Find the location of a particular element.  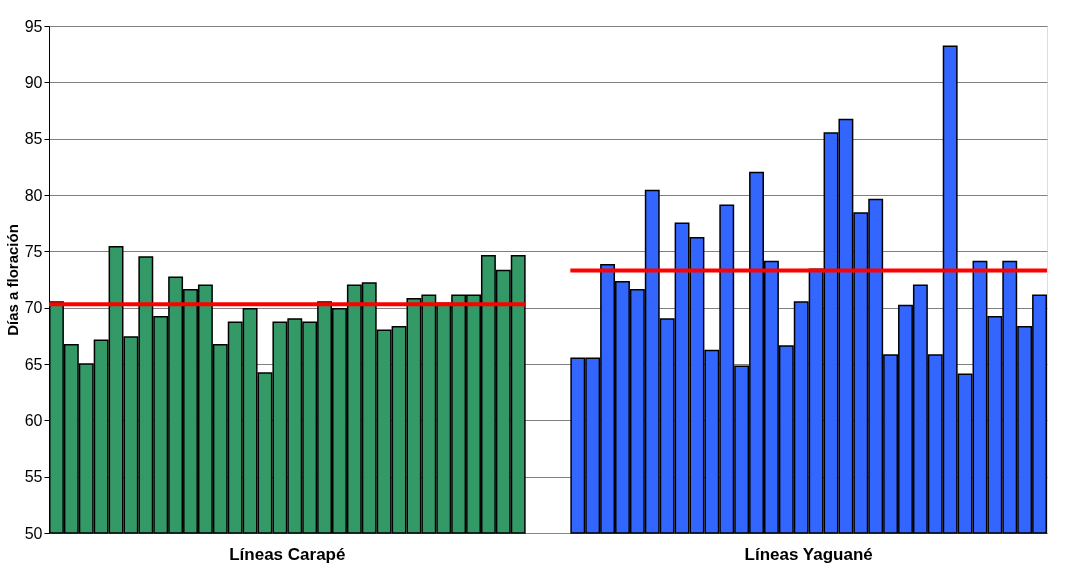

text: Líneas Carapé is located at coordinates (287, 554).